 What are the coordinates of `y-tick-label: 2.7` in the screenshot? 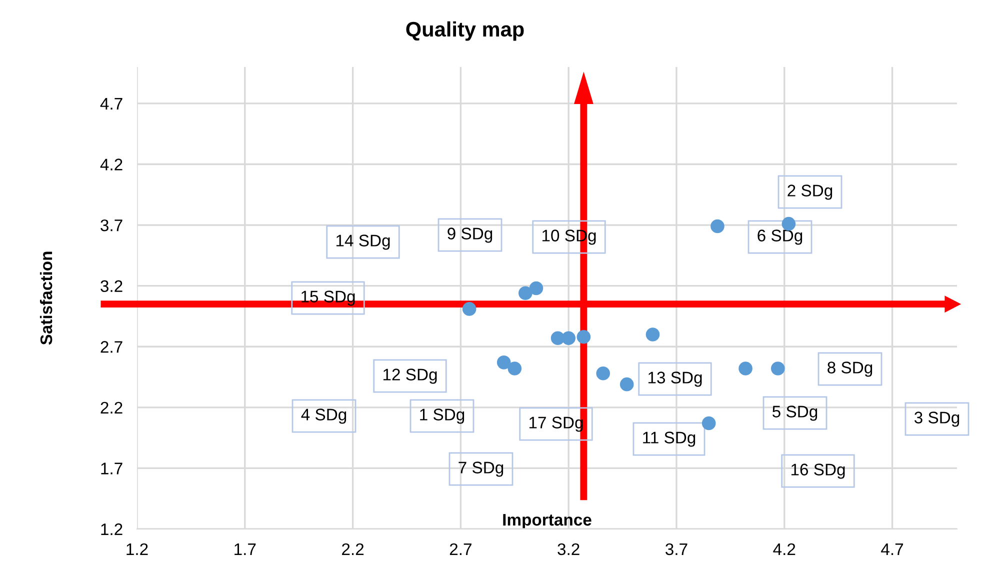 It's located at (111, 347).